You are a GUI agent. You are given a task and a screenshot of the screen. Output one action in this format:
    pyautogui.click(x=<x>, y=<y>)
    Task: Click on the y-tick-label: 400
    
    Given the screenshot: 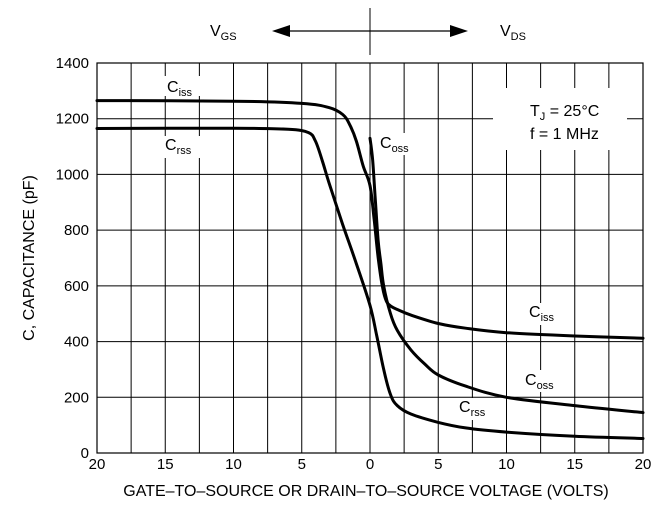 What is the action you would take?
    pyautogui.click(x=76, y=342)
    